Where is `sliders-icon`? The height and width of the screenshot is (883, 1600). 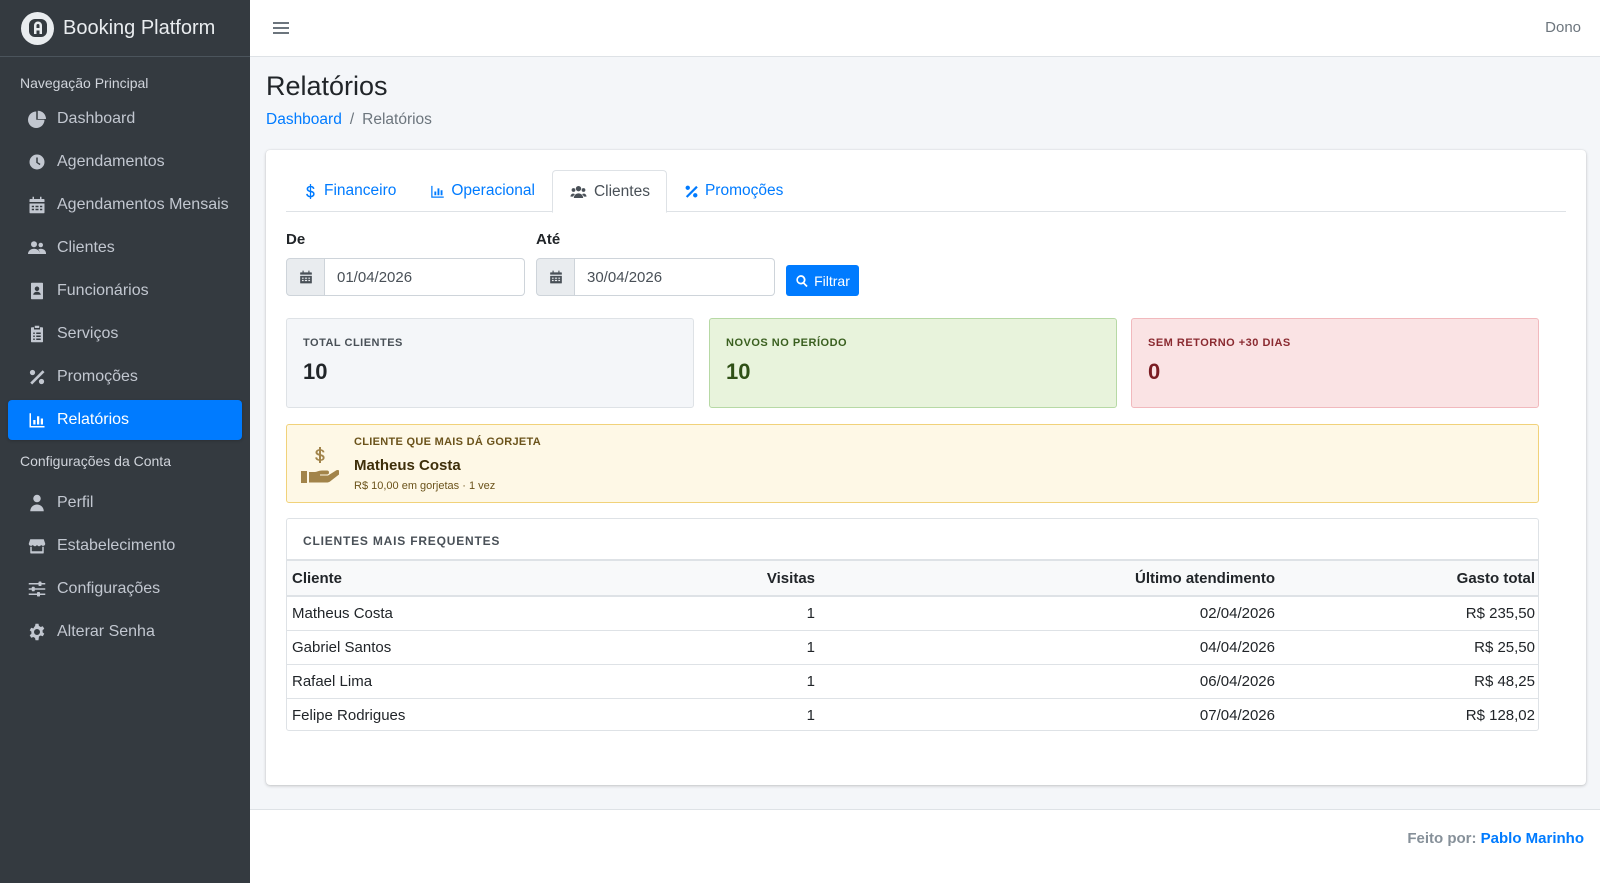
sliders-icon is located at coordinates (37, 589).